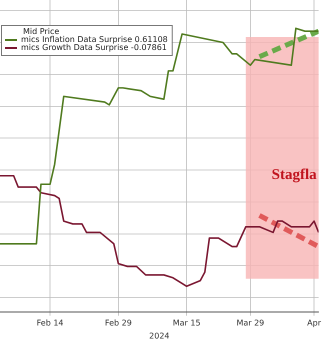  Describe the element at coordinates (250, 323) in the screenshot. I see `x-tick-label: Mar 29` at that location.